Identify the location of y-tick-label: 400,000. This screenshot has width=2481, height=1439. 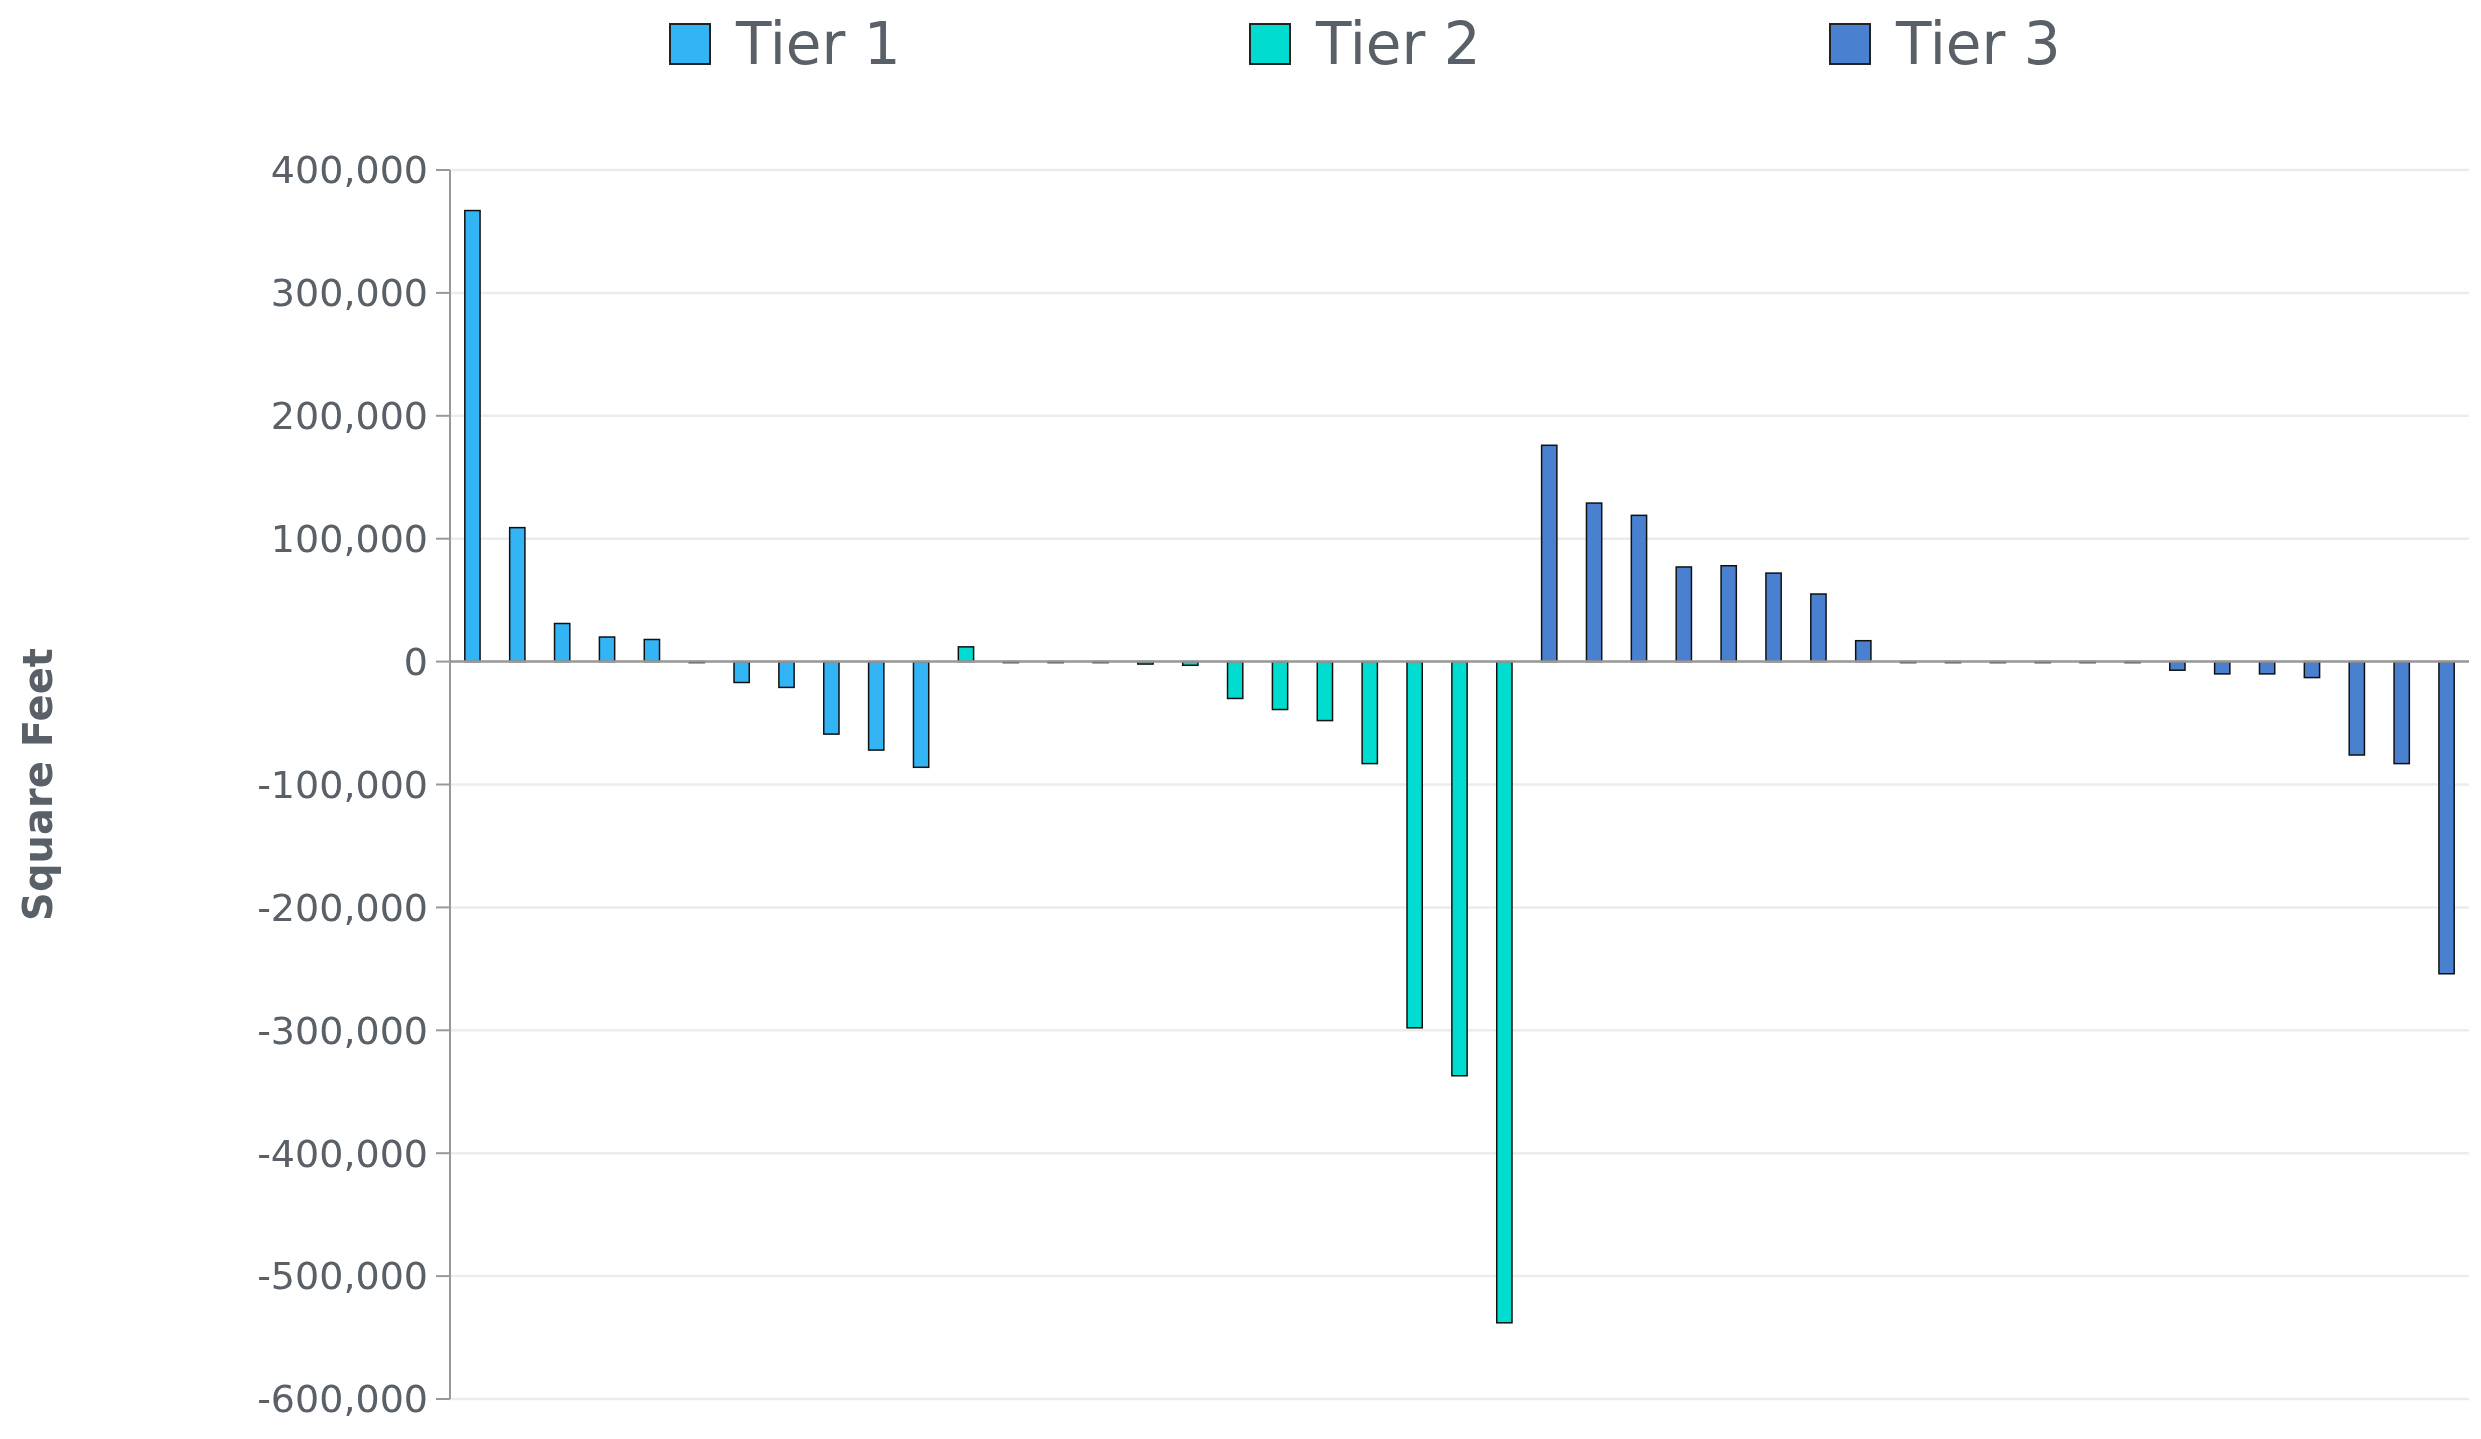
(349, 170).